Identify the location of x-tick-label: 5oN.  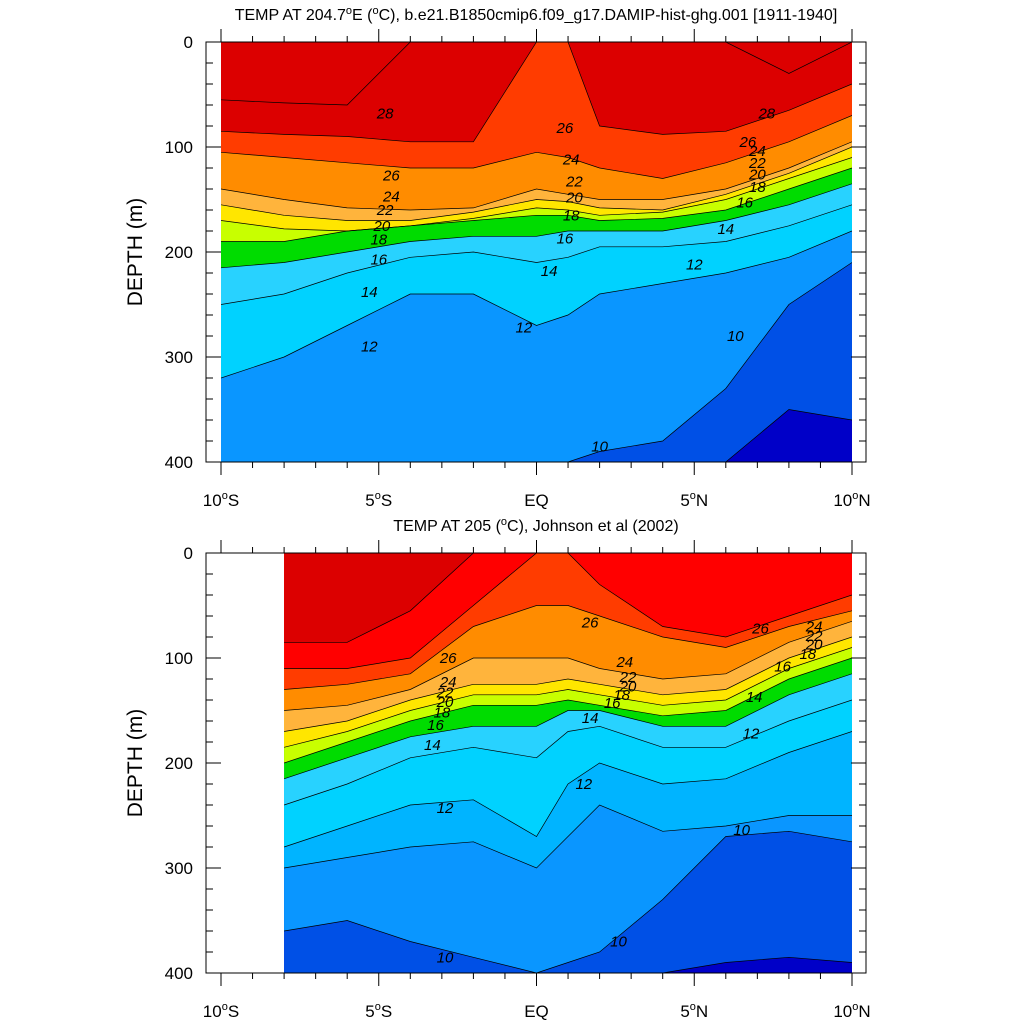
(694, 1011).